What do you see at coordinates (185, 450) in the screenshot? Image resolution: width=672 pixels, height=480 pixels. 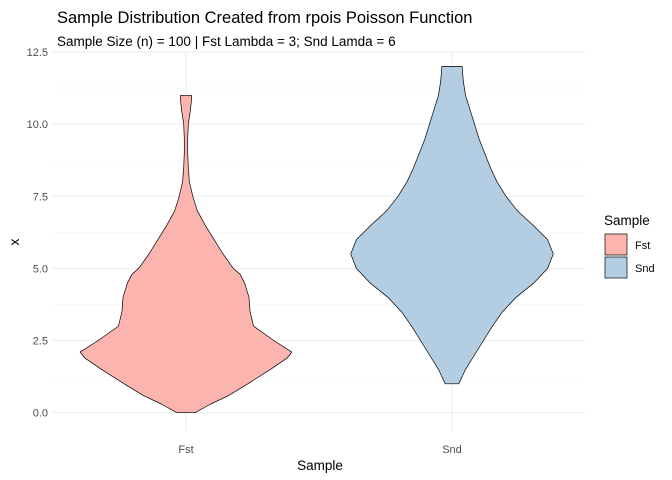 I see `x-tick-label: Fst` at bounding box center [185, 450].